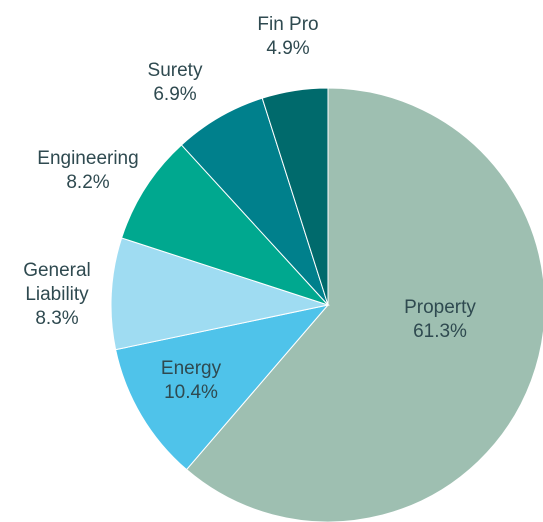 This screenshot has width=543, height=522. I want to click on value-label: 8.2%, so click(88, 182).